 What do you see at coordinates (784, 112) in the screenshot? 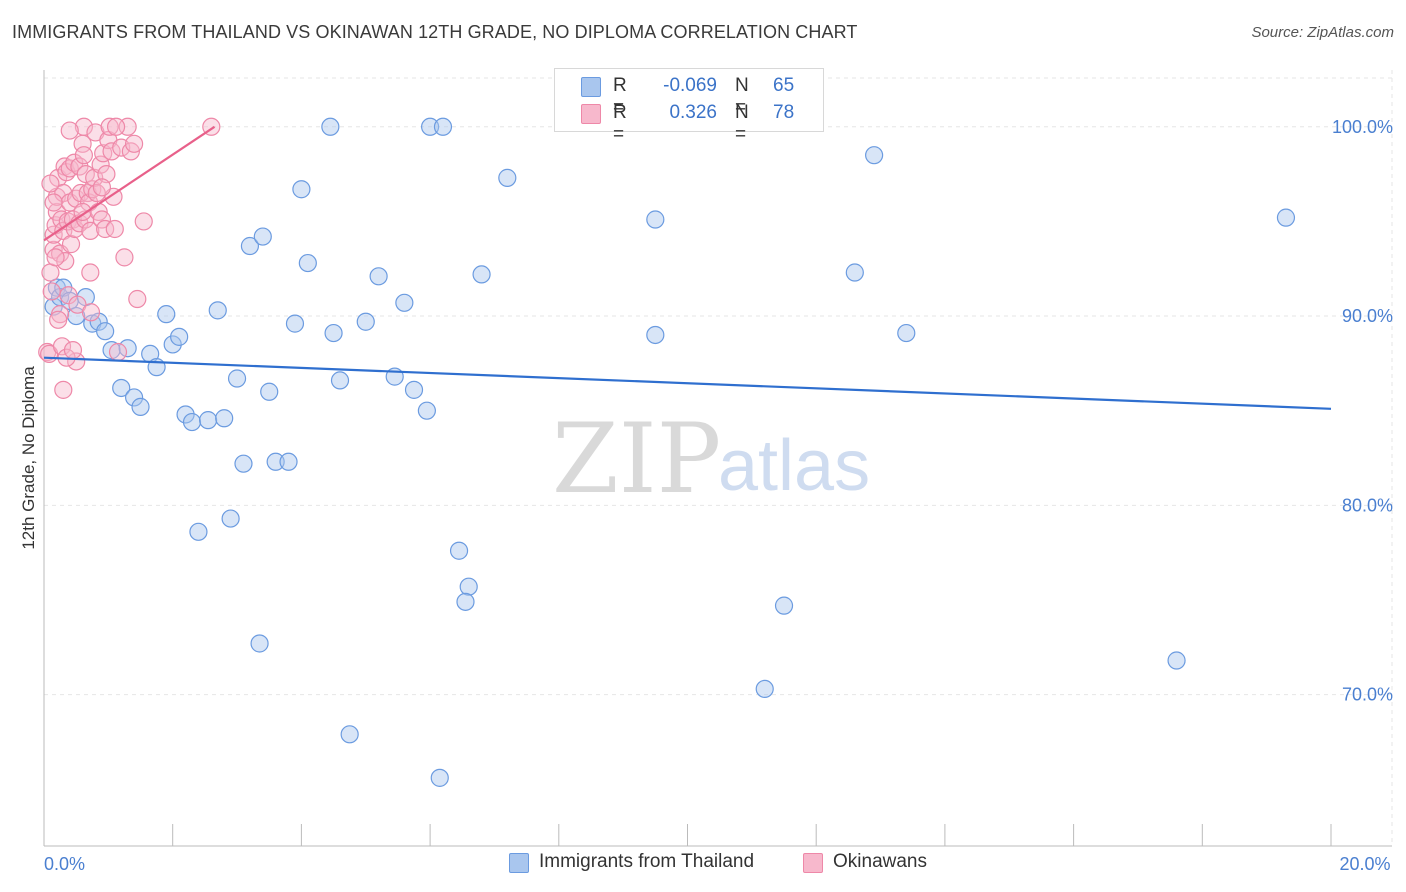
I see `legend-n-value: 78` at bounding box center [784, 112].